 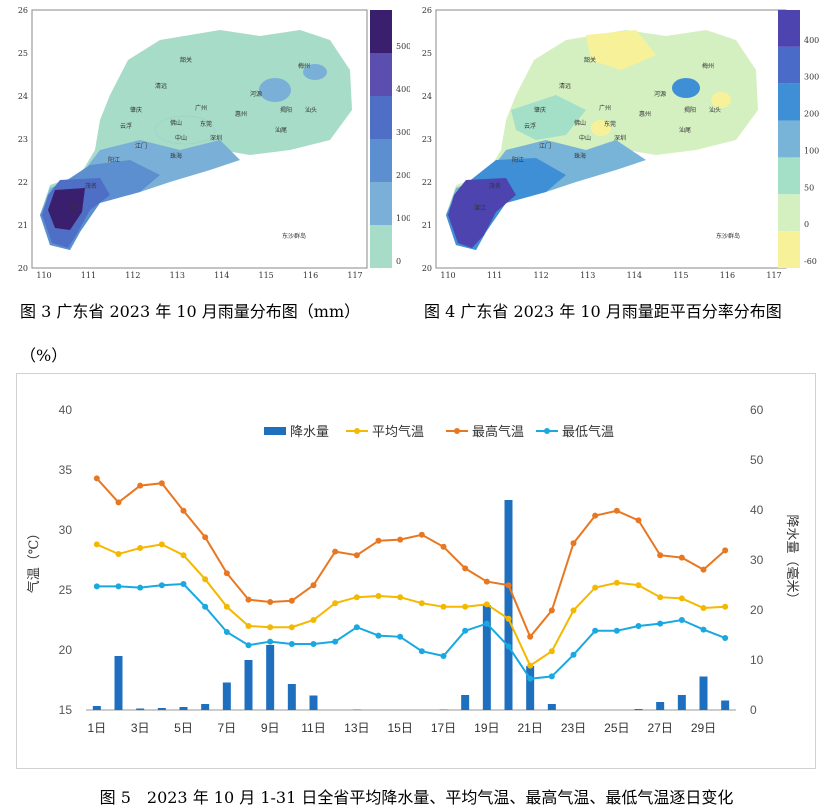 What do you see at coordinates (44, 355) in the screenshot?
I see `figure-4-caption-unit: （%）` at bounding box center [44, 355].